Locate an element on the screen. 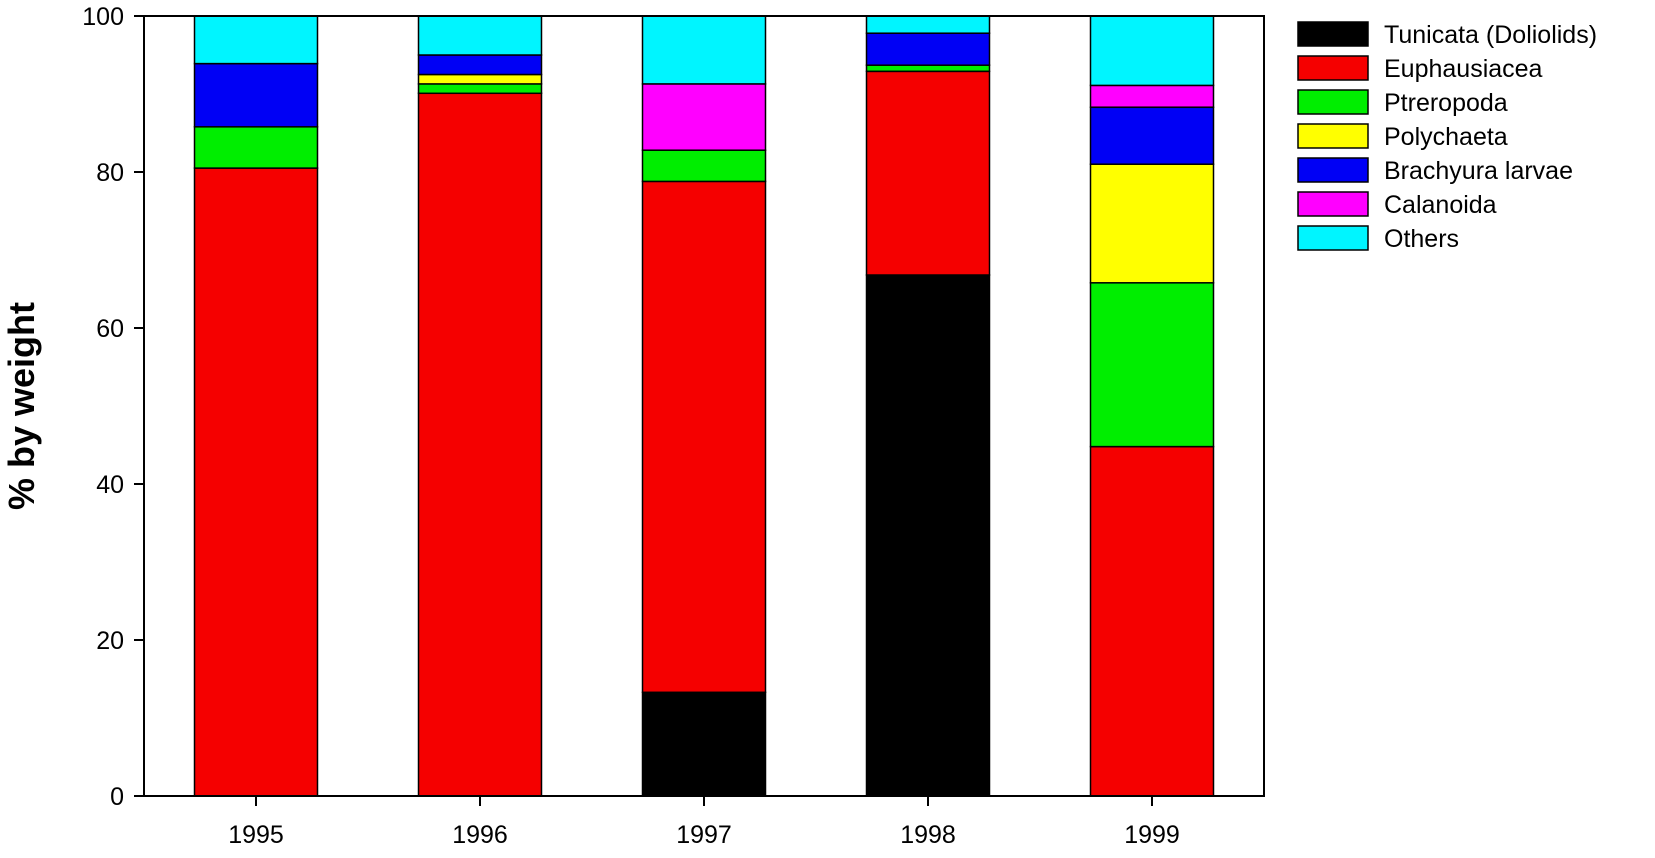 The width and height of the screenshot is (1655, 858). legend-label: Brachyura larvae is located at coordinates (1478, 171).